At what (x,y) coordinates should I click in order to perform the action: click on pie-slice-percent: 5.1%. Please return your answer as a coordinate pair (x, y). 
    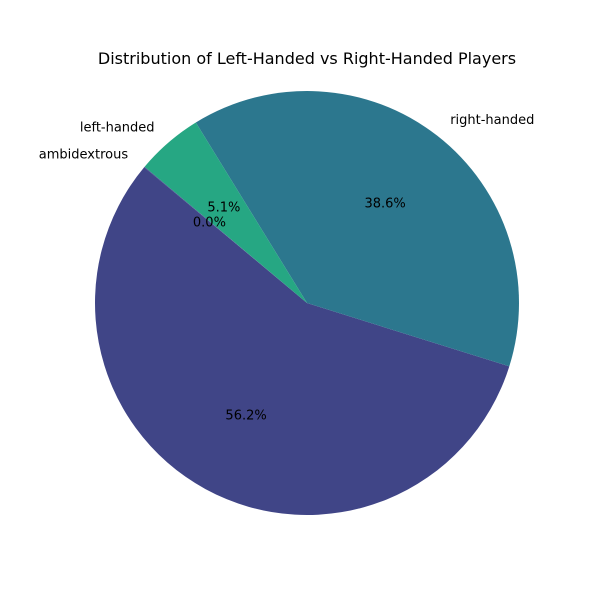
    Looking at the image, I should click on (223, 208).